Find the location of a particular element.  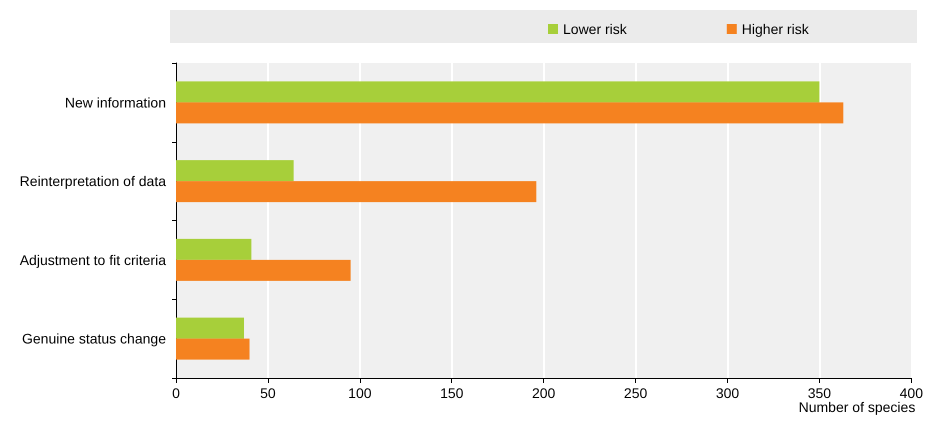

y-tick-label: Reinterpretation of data is located at coordinates (93, 181).